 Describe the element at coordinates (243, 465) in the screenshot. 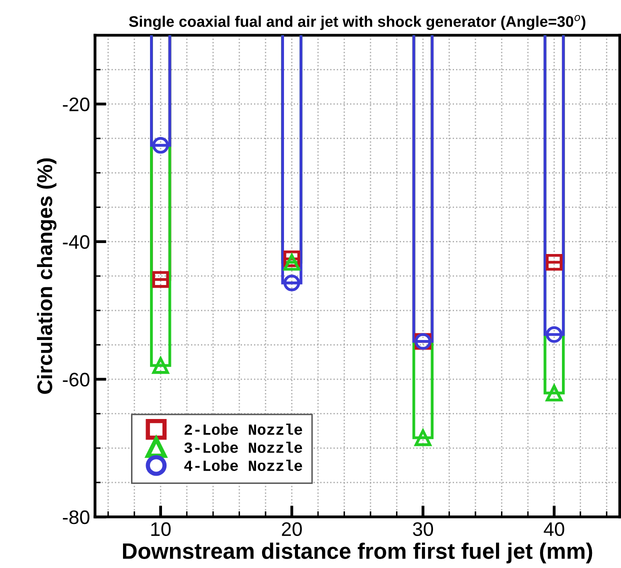

I see `legend-label: 4-Lobe Nozzle` at that location.